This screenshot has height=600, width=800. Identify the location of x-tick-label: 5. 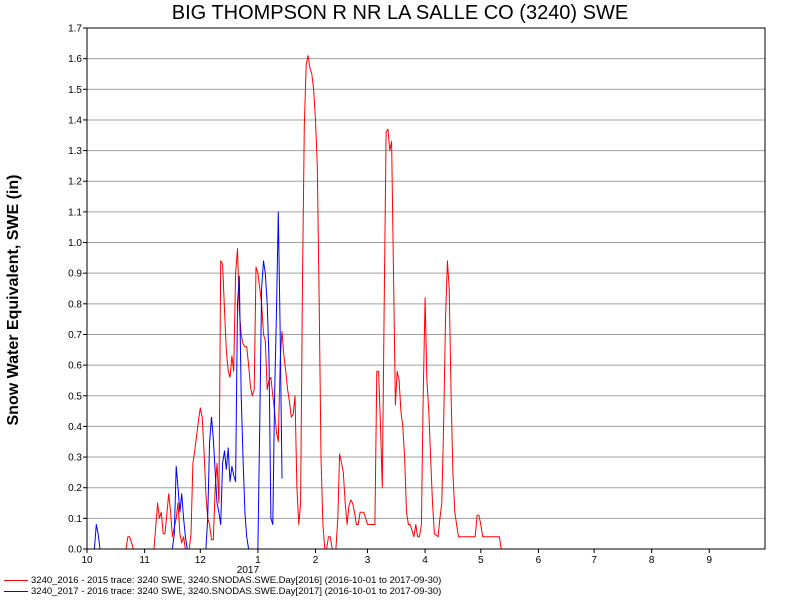
(481, 560).